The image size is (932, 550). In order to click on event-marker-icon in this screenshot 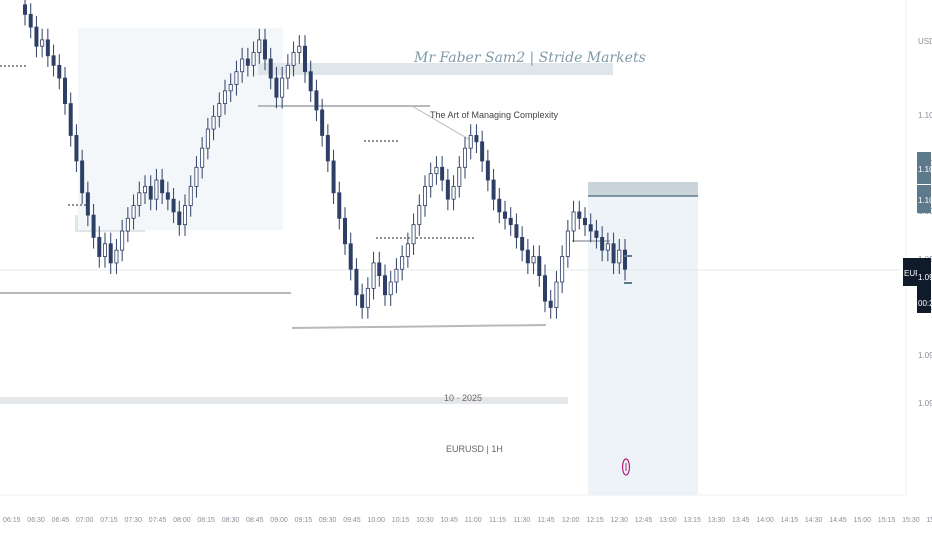, I will do `click(626, 467)`.